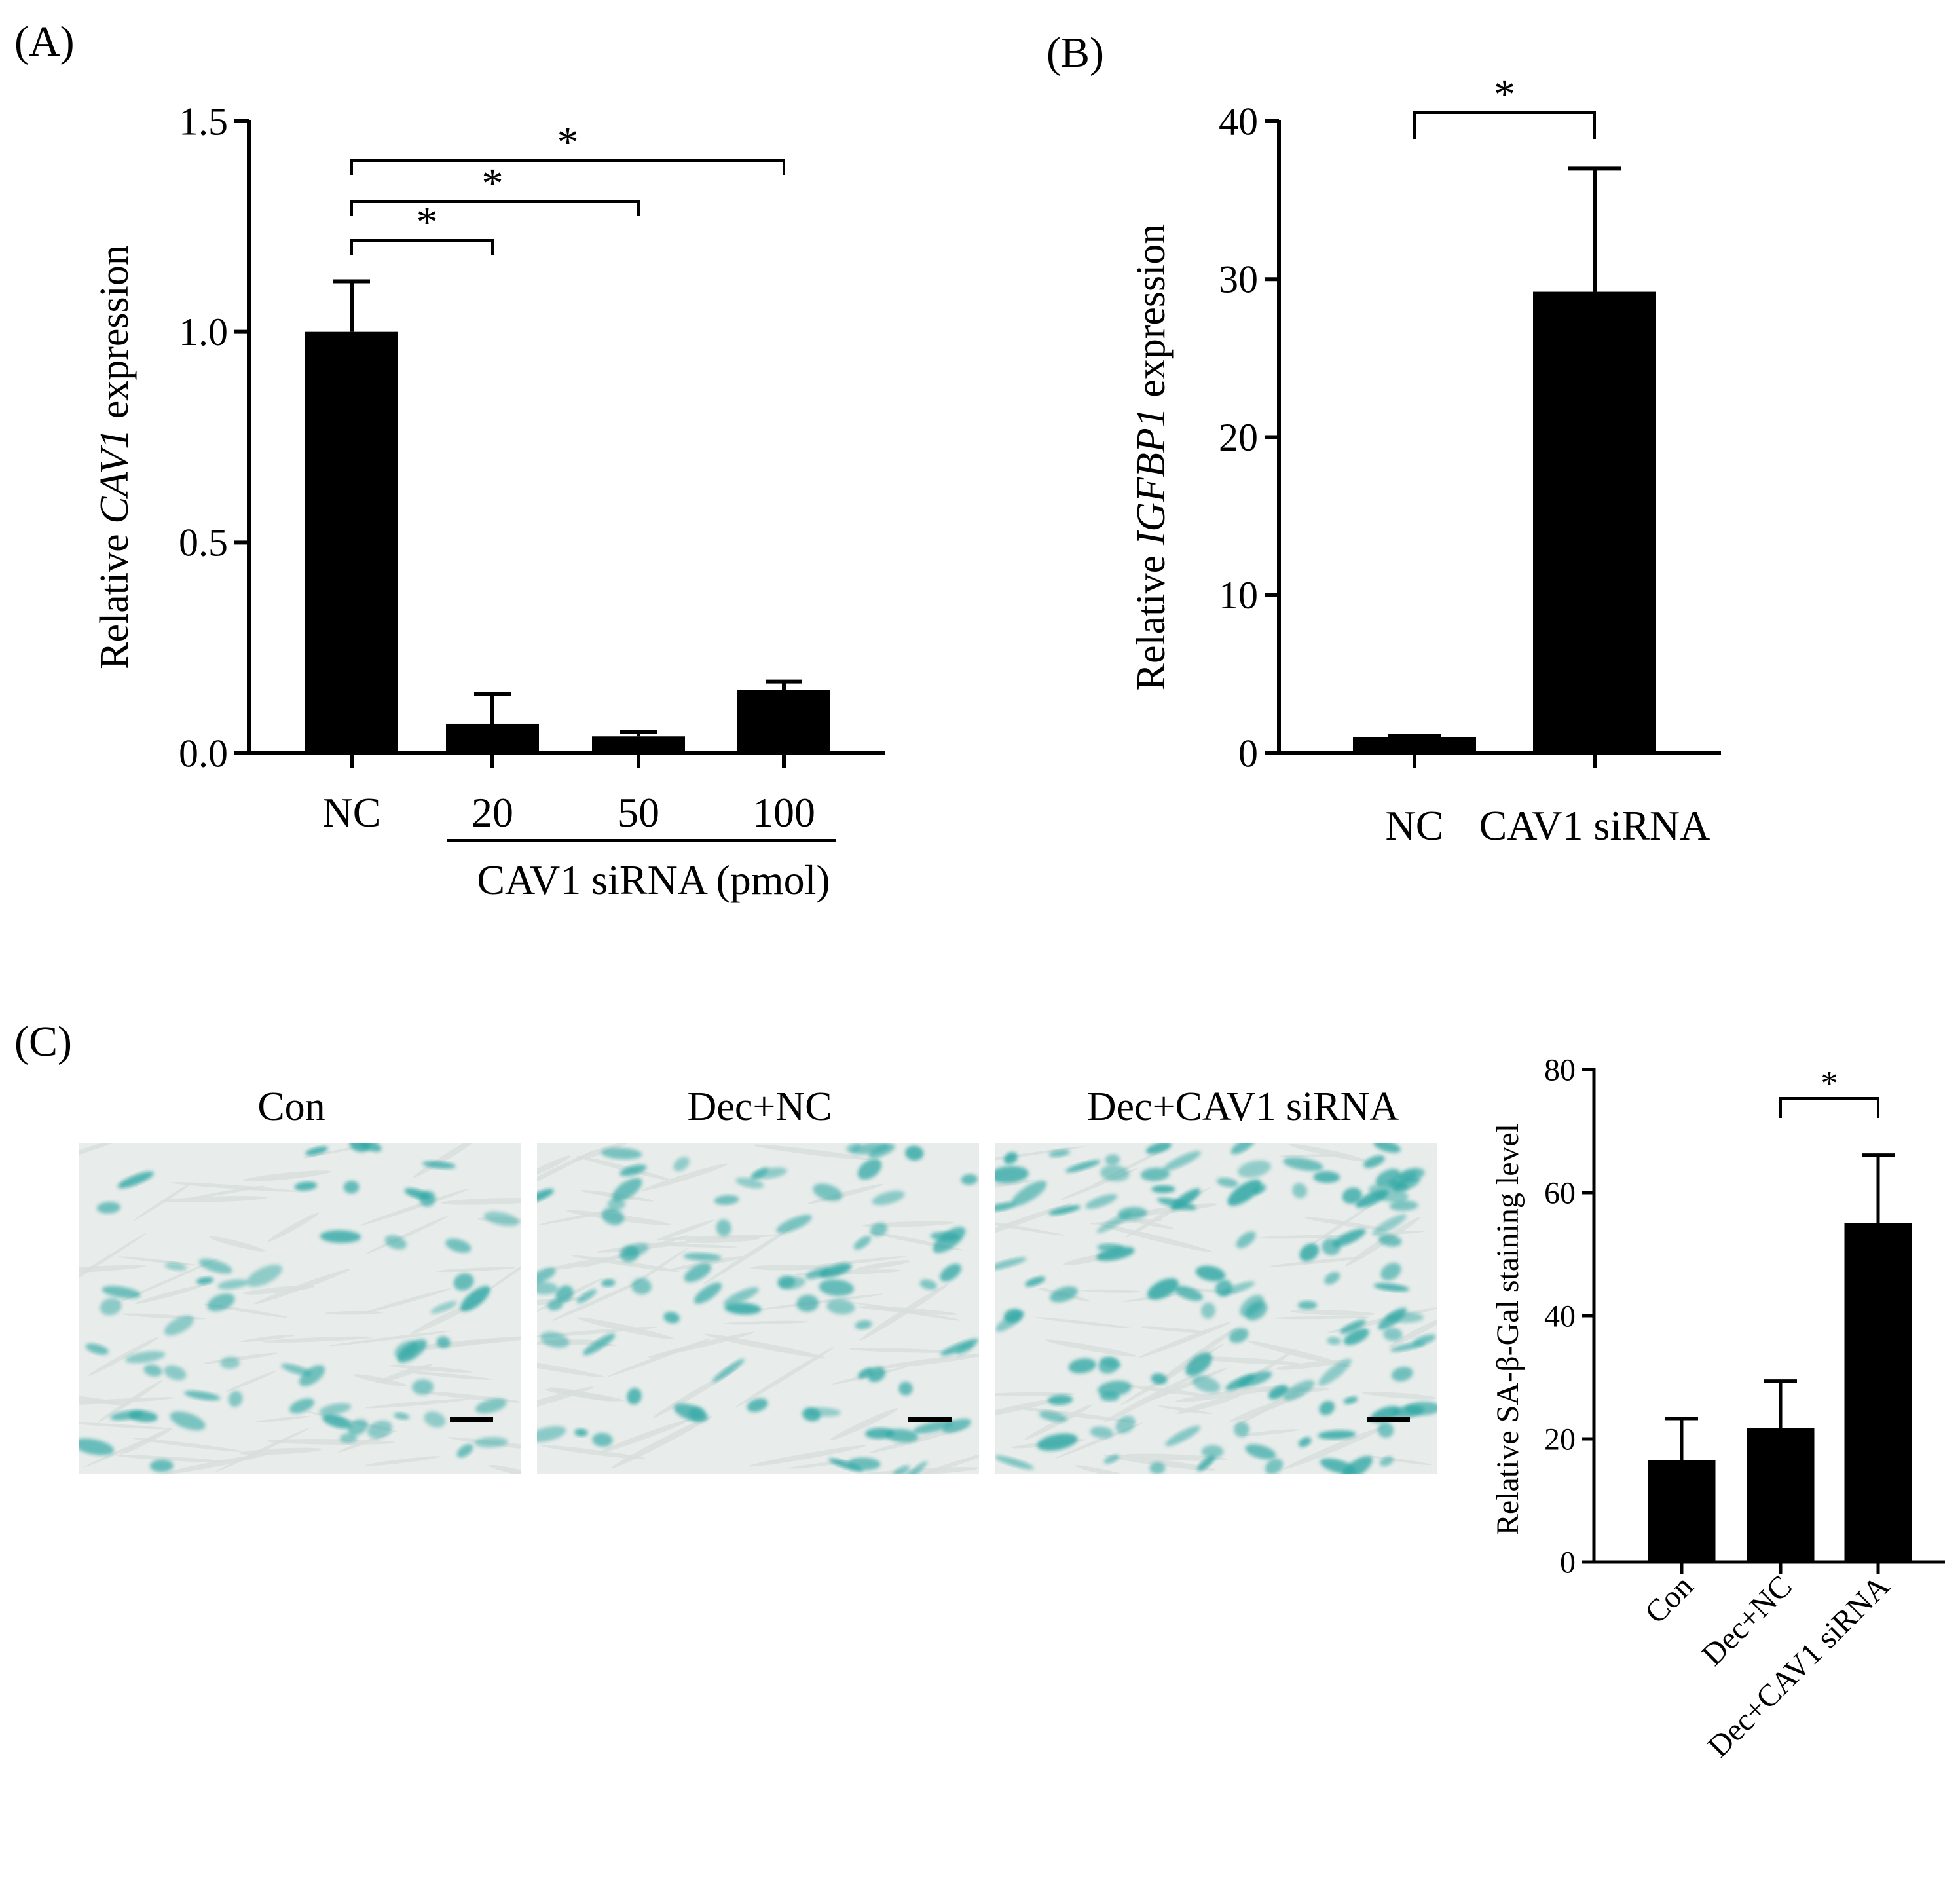 Image resolution: width=1960 pixels, height=1877 pixels. I want to click on y-tick-label: 40, so click(1238, 121).